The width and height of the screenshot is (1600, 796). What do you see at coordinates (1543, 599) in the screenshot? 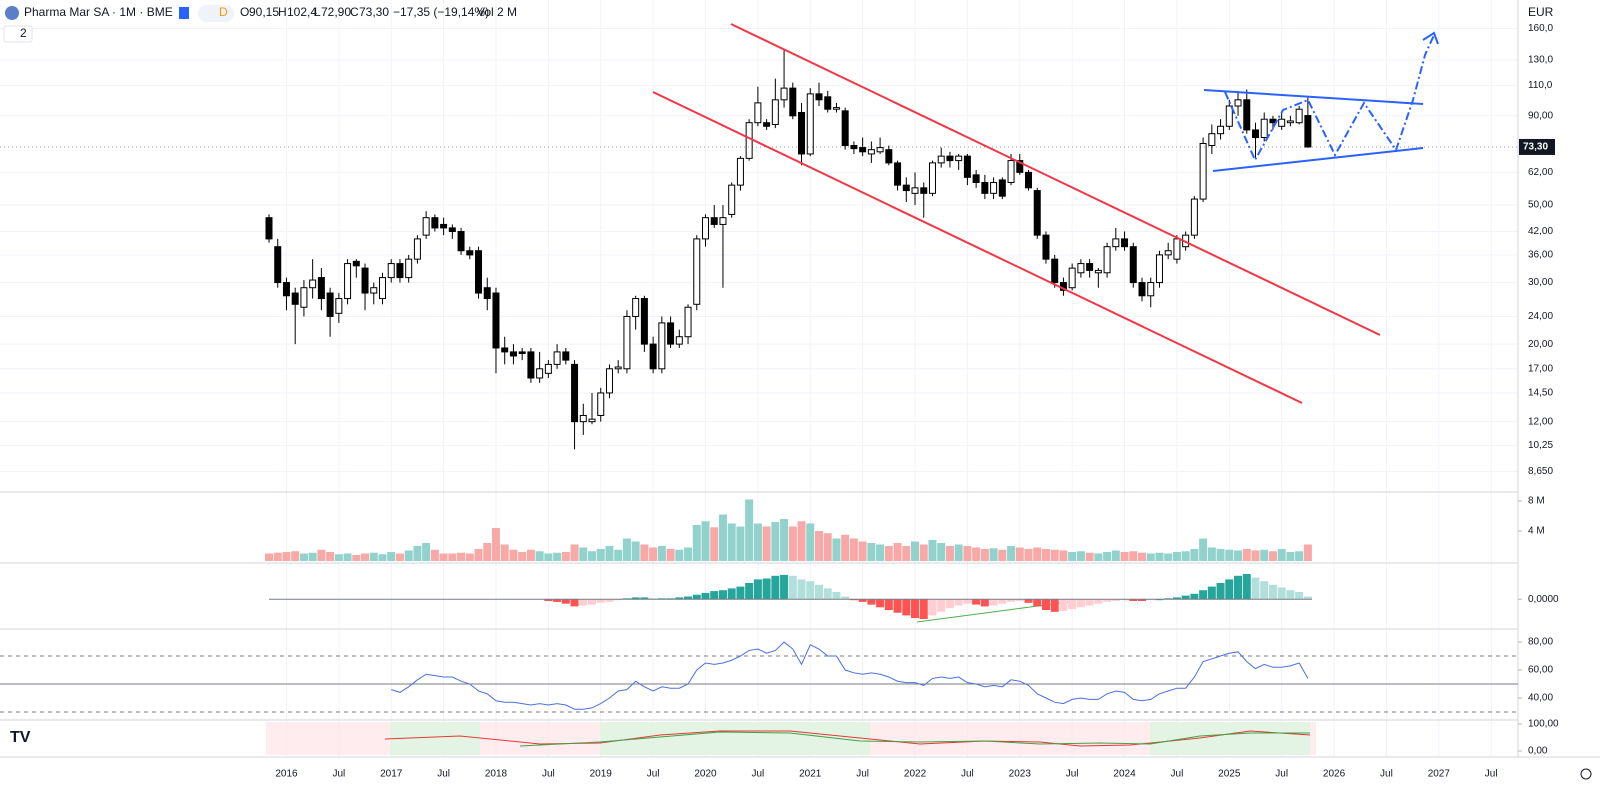
I see `y-tick-label: 0,0000` at bounding box center [1543, 599].